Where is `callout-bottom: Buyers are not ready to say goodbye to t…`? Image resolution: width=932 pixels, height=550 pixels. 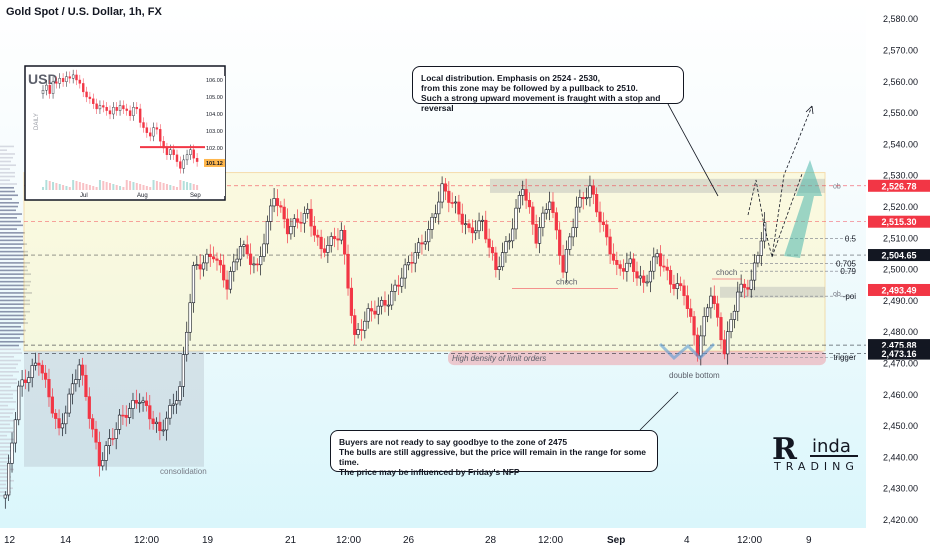 callout-bottom: Buyers are not ready to say goodbye to t… is located at coordinates (494, 453).